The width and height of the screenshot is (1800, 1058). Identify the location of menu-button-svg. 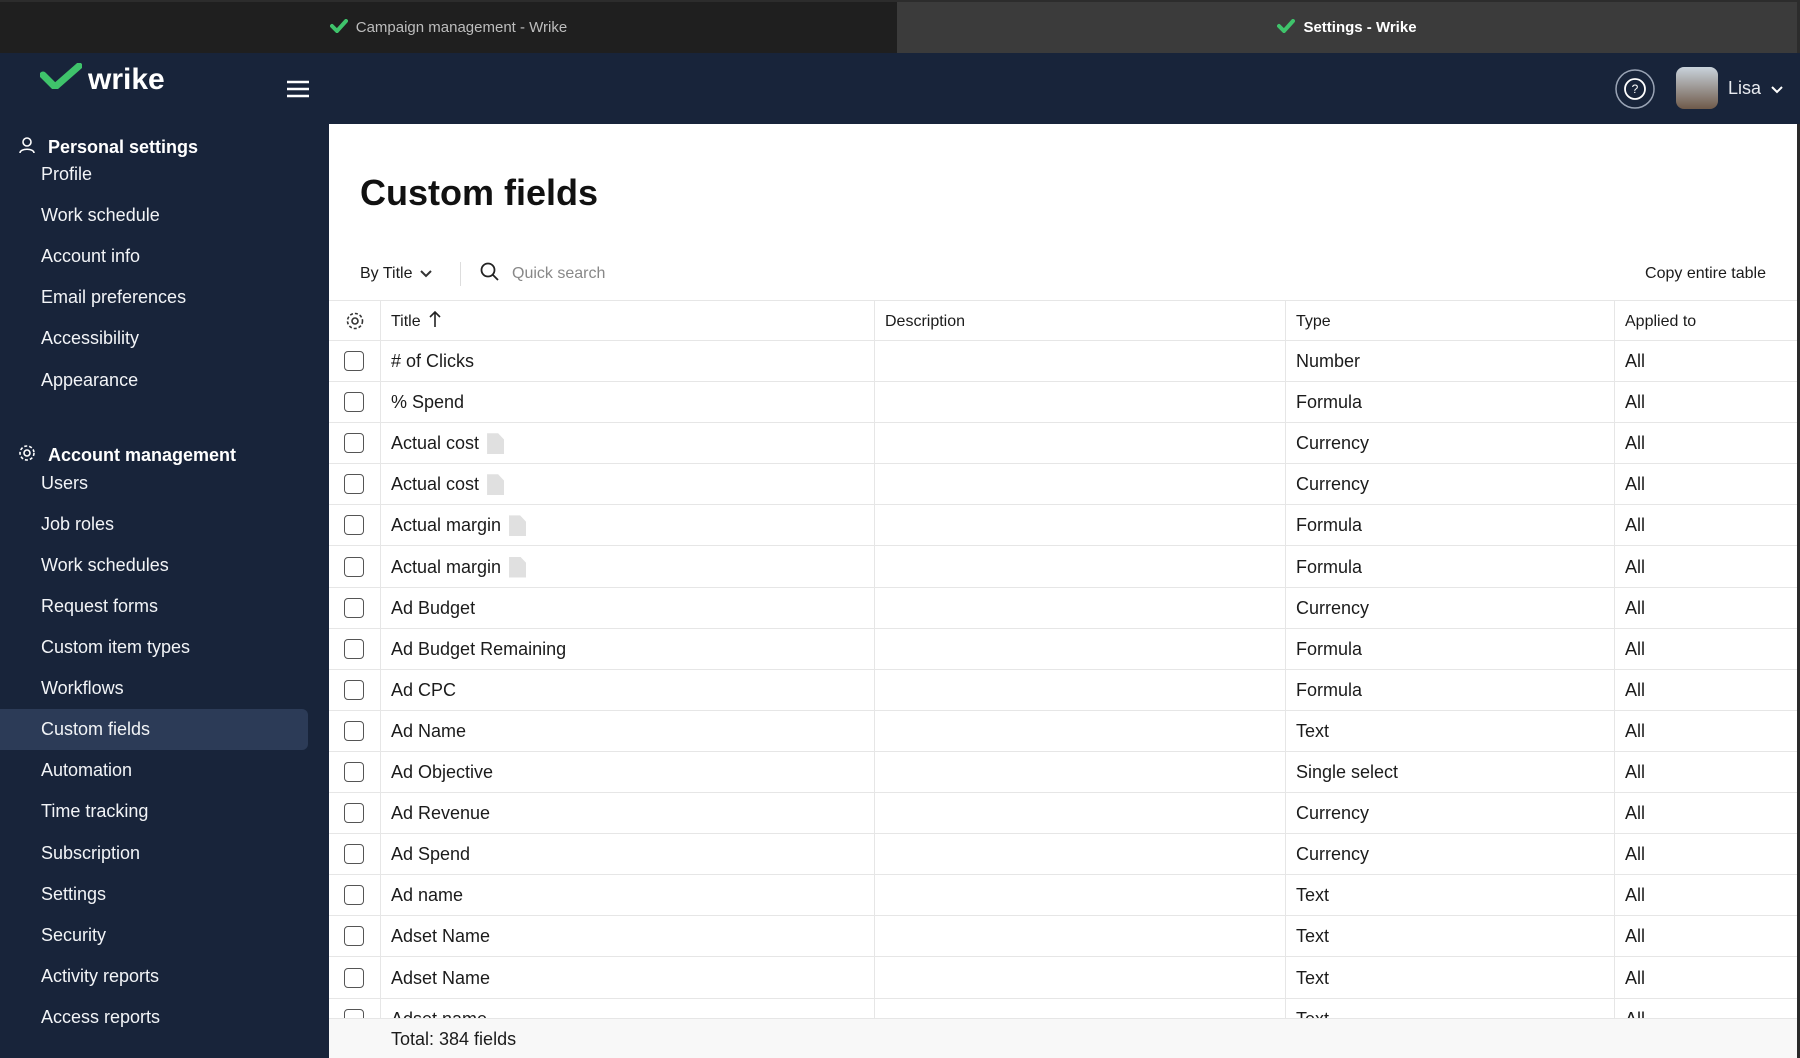
(298, 89).